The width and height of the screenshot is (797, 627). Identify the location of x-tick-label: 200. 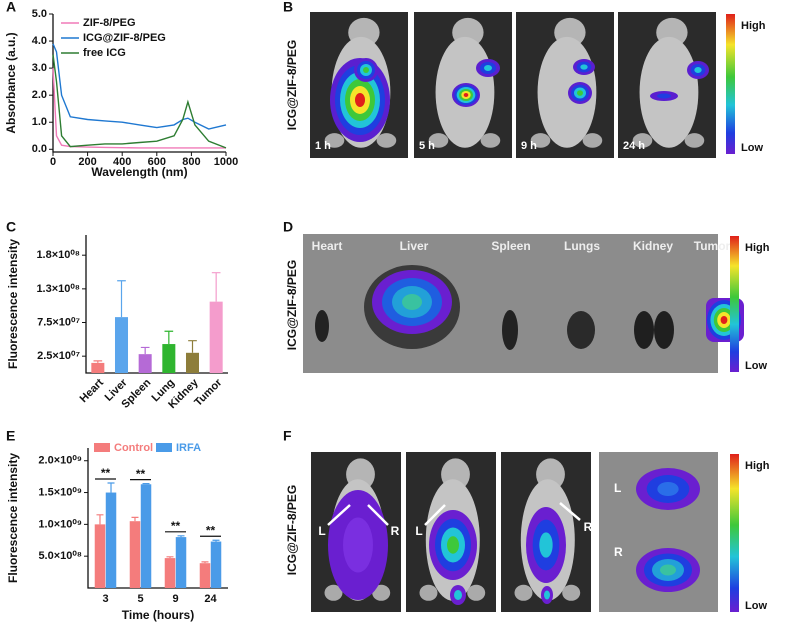
(87, 162).